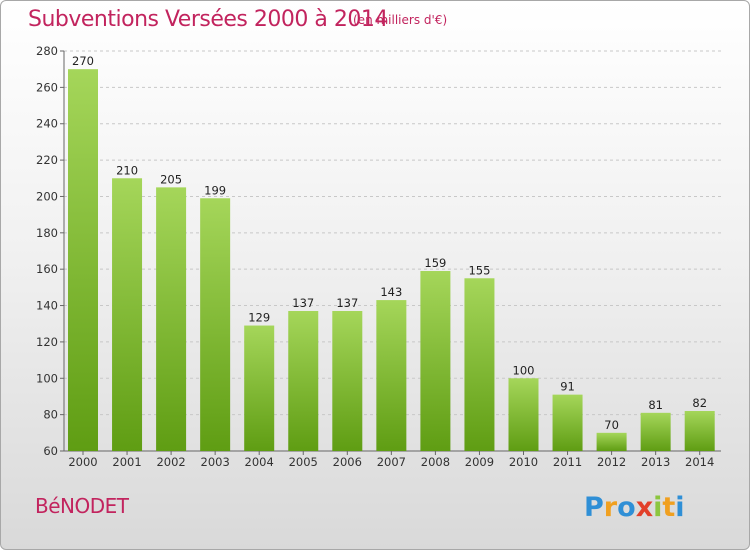 The height and width of the screenshot is (550, 750). I want to click on data-label: 70, so click(611, 425).